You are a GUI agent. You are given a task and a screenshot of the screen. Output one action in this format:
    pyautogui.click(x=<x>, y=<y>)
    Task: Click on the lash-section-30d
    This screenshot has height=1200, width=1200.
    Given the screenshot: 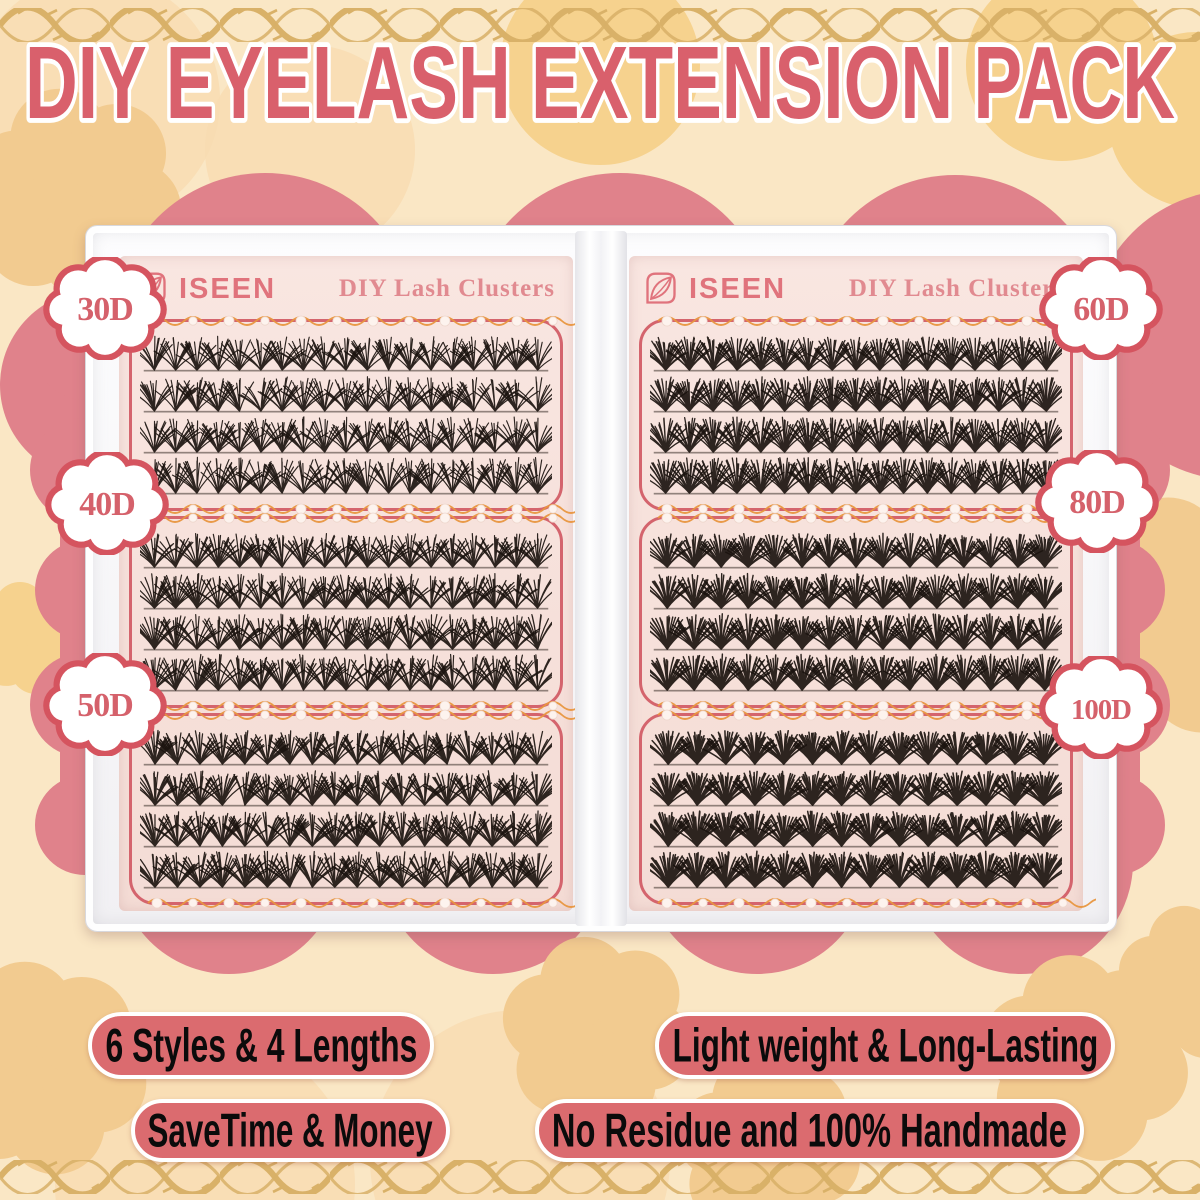 What is the action you would take?
    pyautogui.click(x=357, y=415)
    